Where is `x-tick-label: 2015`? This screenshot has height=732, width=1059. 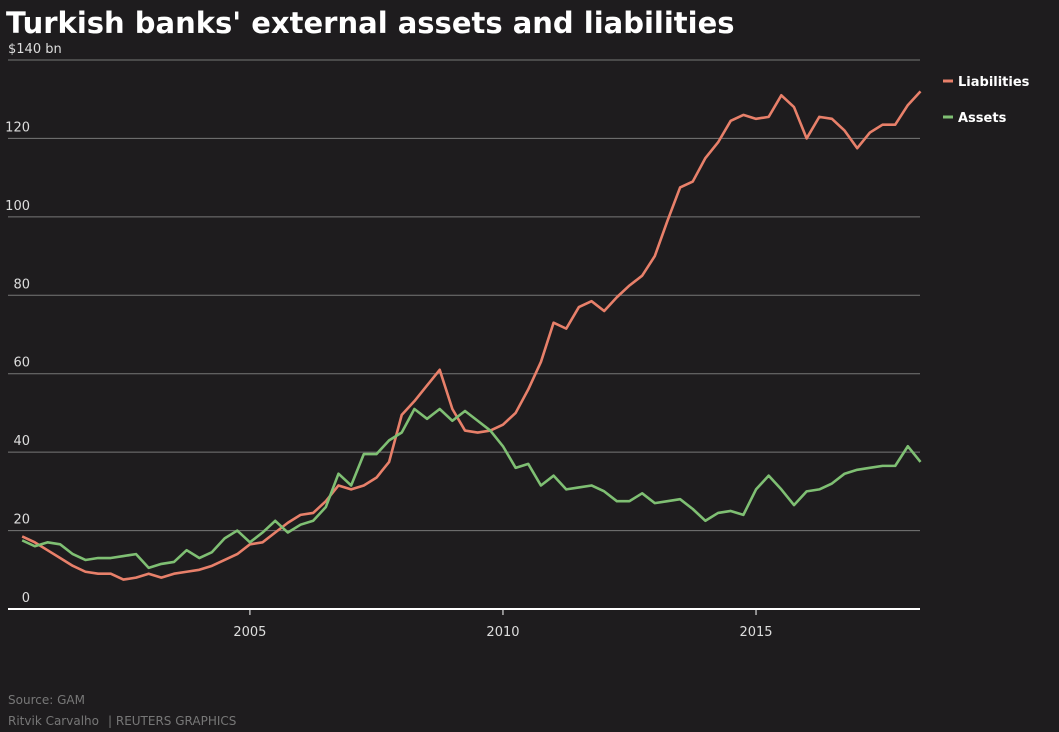
x-tick-label: 2015 is located at coordinates (755, 632).